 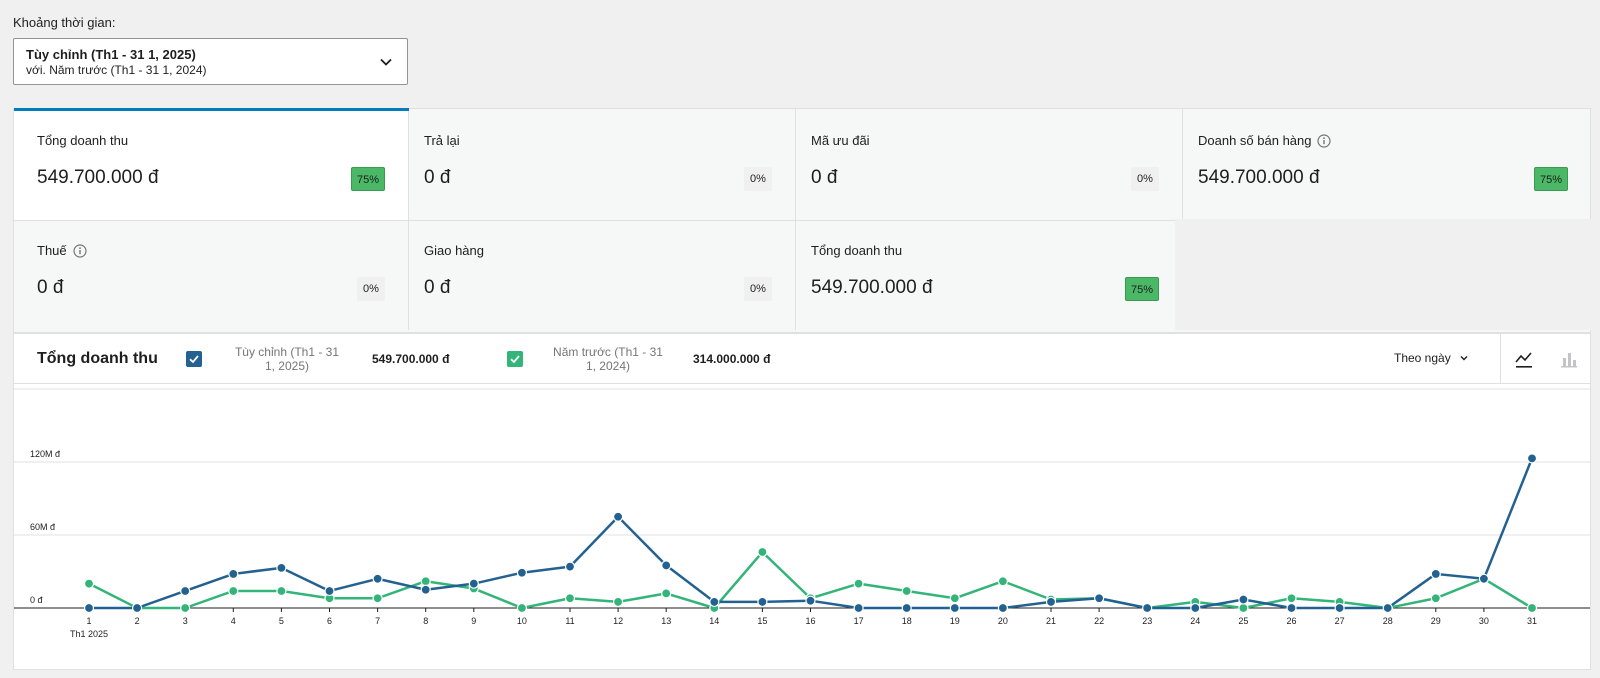 What do you see at coordinates (45, 385) in the screenshot?
I see `y-tick-label: 180M đ` at bounding box center [45, 385].